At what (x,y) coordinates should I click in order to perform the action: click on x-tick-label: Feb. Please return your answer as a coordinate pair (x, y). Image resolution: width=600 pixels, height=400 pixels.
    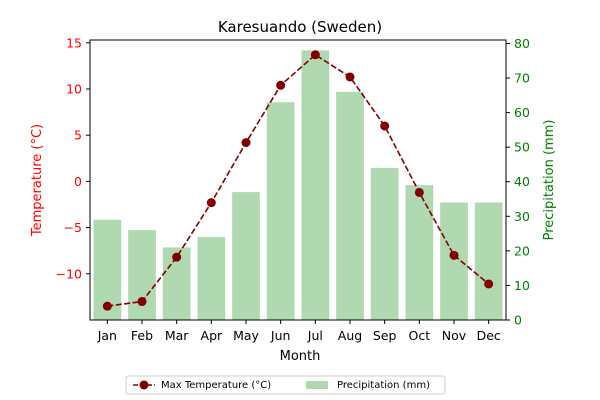
    Looking at the image, I should click on (142, 335).